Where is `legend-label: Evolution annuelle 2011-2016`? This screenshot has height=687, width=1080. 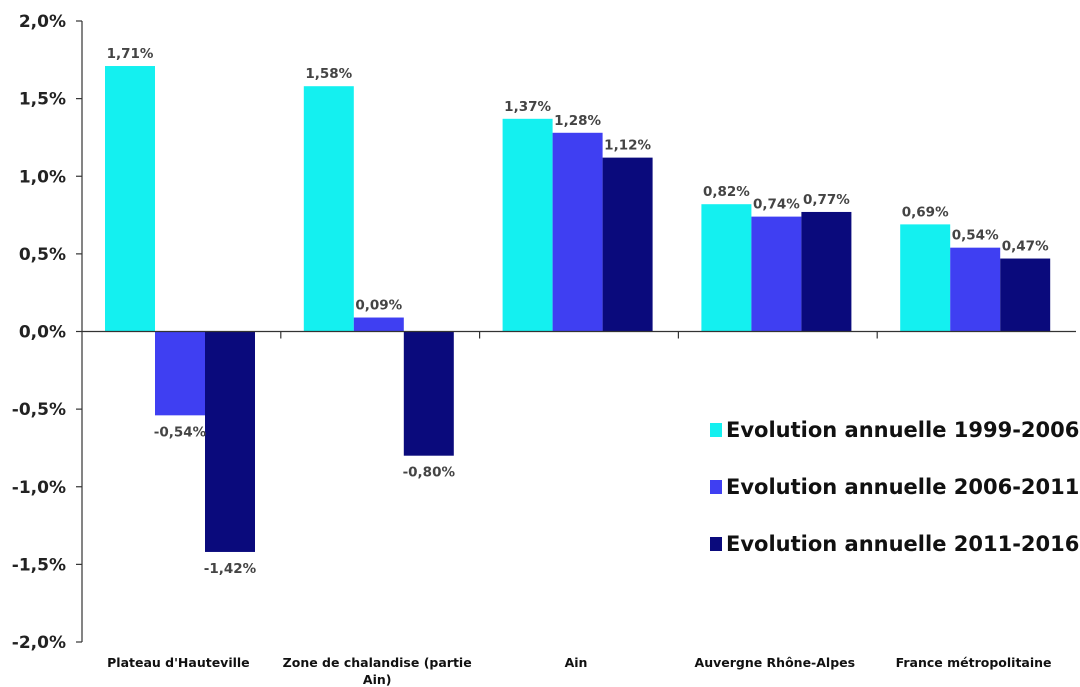 legend-label: Evolution annuelle 2011-2016 is located at coordinates (902, 544).